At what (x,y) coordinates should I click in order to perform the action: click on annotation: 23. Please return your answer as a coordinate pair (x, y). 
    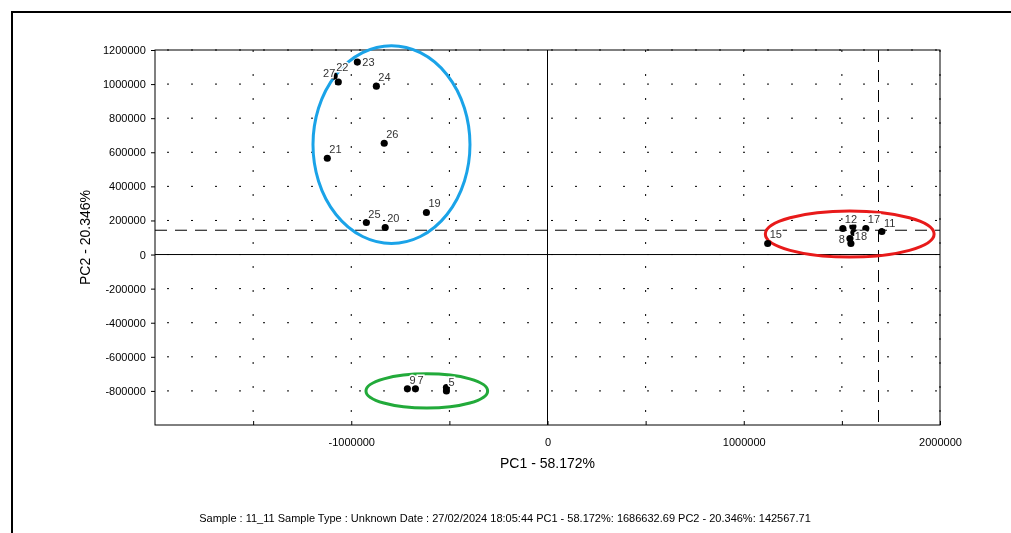
    Looking at the image, I should click on (368, 62).